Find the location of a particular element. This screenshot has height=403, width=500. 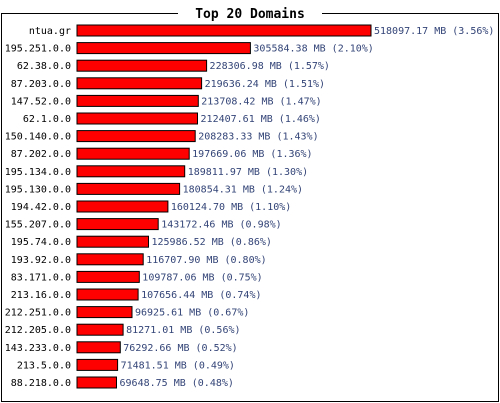

domain-label: ntua.gr is located at coordinates (50, 31).